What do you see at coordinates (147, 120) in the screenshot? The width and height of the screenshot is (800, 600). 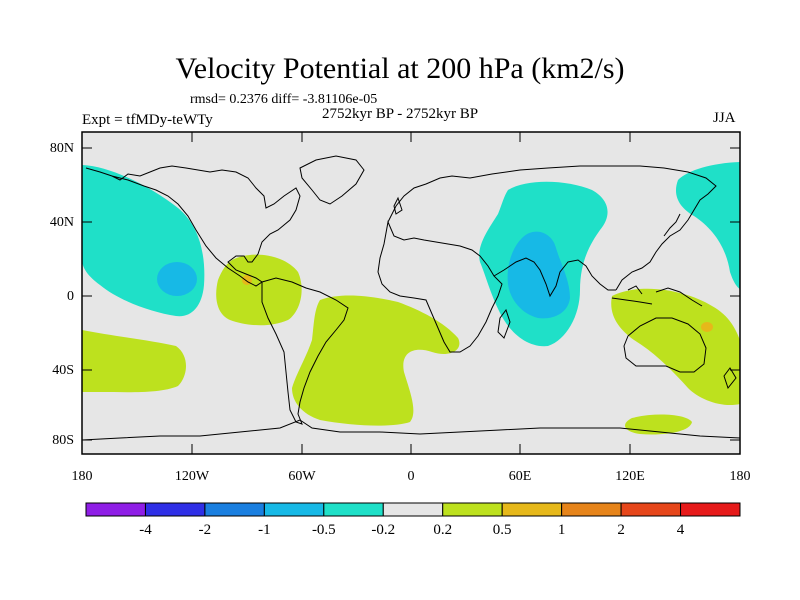 I see `experiment-label: Expt = tfMDy-teWTy` at bounding box center [147, 120].